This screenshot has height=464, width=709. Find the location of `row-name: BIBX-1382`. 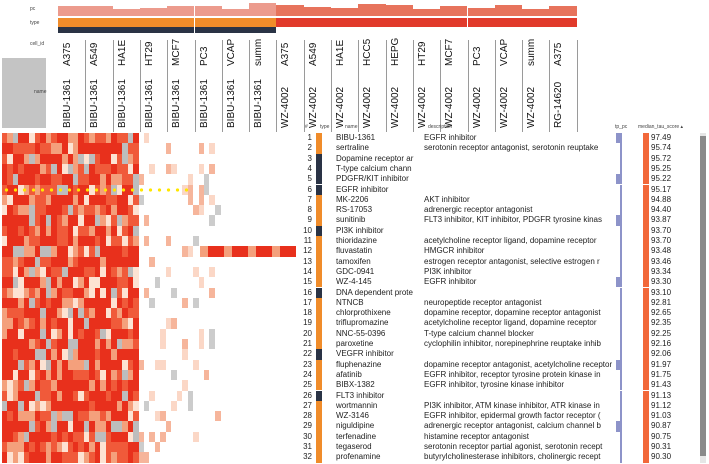

row-name: BIBX-1382 is located at coordinates (355, 385).